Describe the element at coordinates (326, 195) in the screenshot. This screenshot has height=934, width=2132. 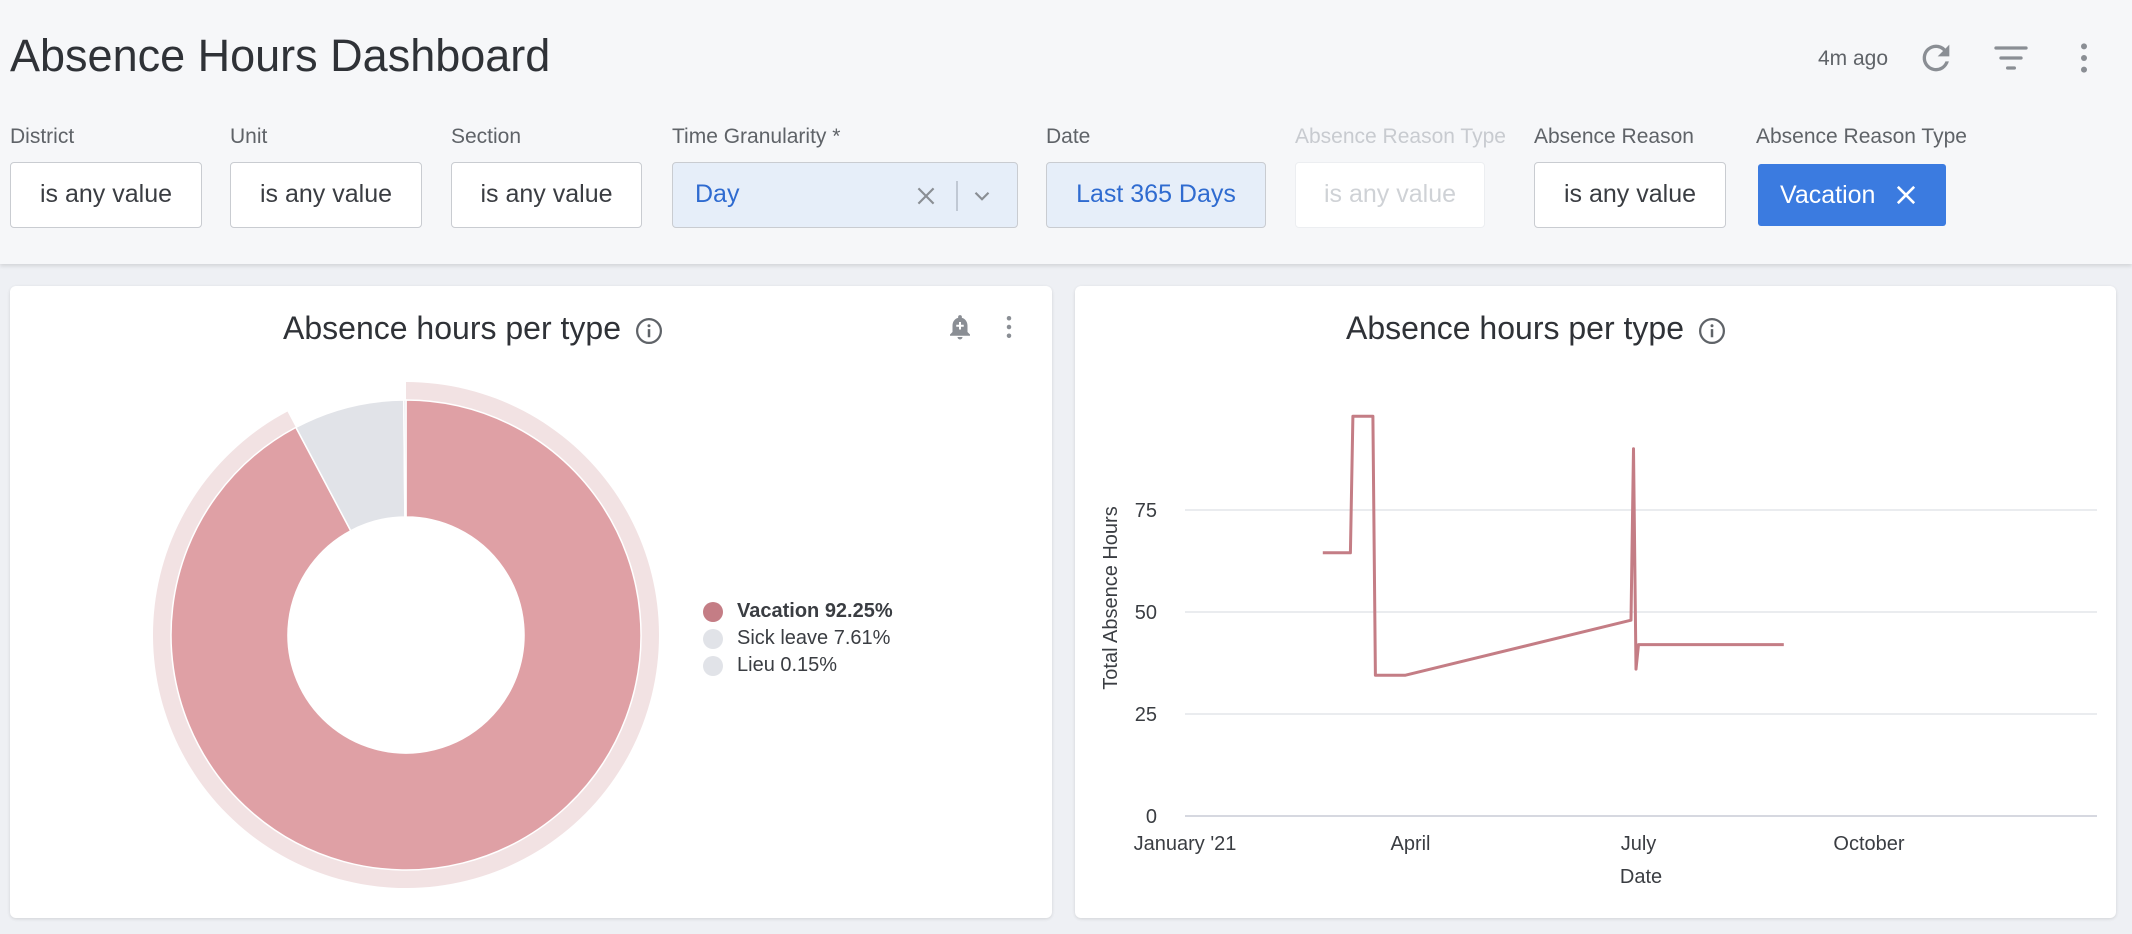
I see `unit-filter: is any value` at that location.